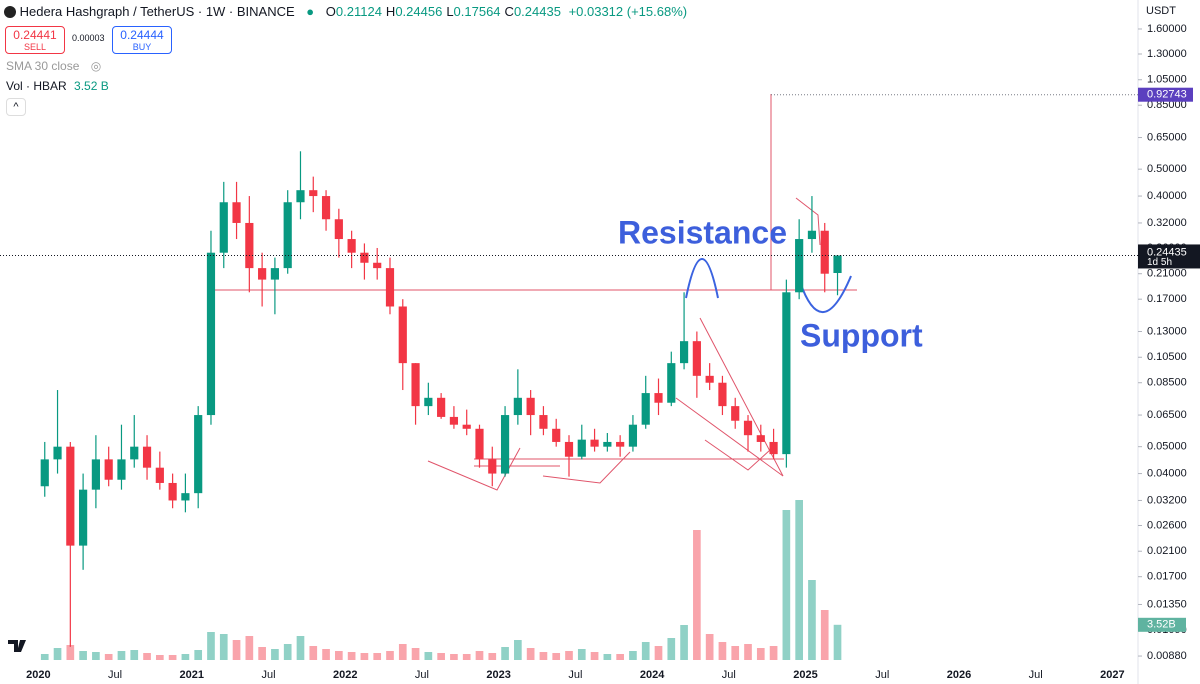  What do you see at coordinates (1167, 357) in the screenshot?
I see `y-tick-label: 0.10500` at bounding box center [1167, 357].